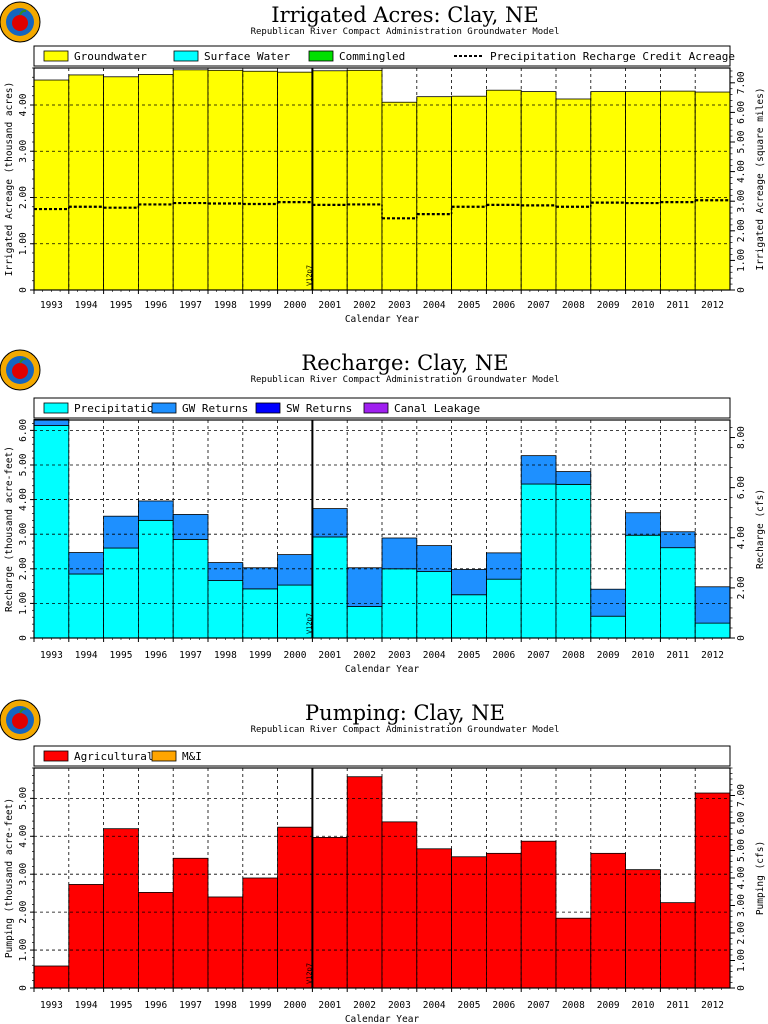 Image resolution: width=768 pixels, height=1024 pixels. Describe the element at coordinates (319, 408) in the screenshot. I see `legend-label-2: SW Returns` at that location.